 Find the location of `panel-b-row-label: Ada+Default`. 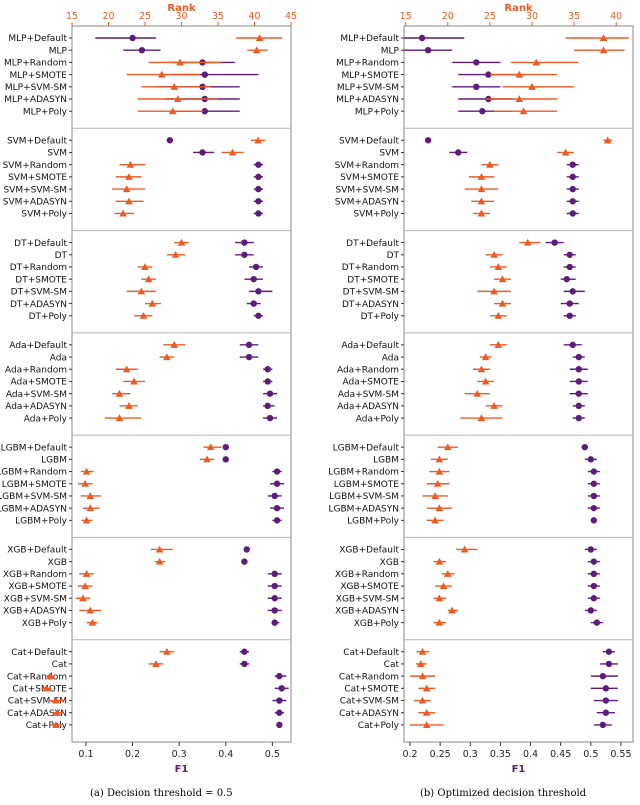

panel-b-row-label: Ada+Default is located at coordinates (370, 346).